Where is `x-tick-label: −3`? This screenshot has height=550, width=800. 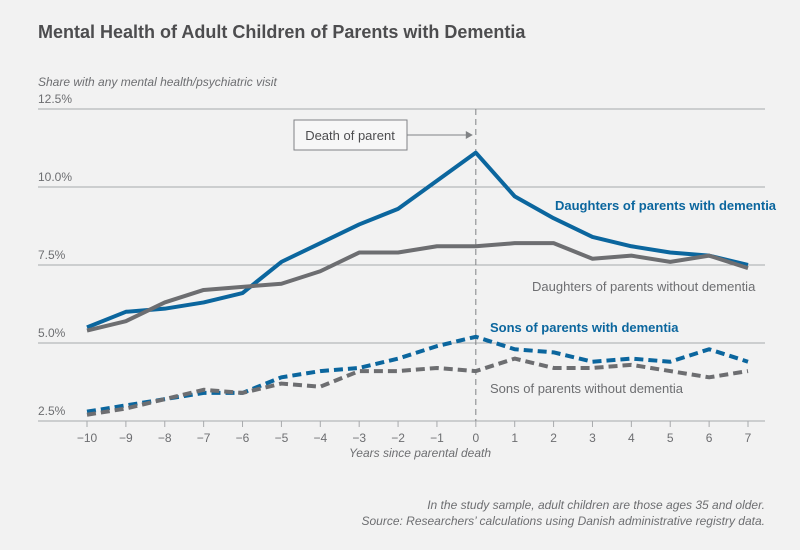
x-tick-label: −3 is located at coordinates (359, 438).